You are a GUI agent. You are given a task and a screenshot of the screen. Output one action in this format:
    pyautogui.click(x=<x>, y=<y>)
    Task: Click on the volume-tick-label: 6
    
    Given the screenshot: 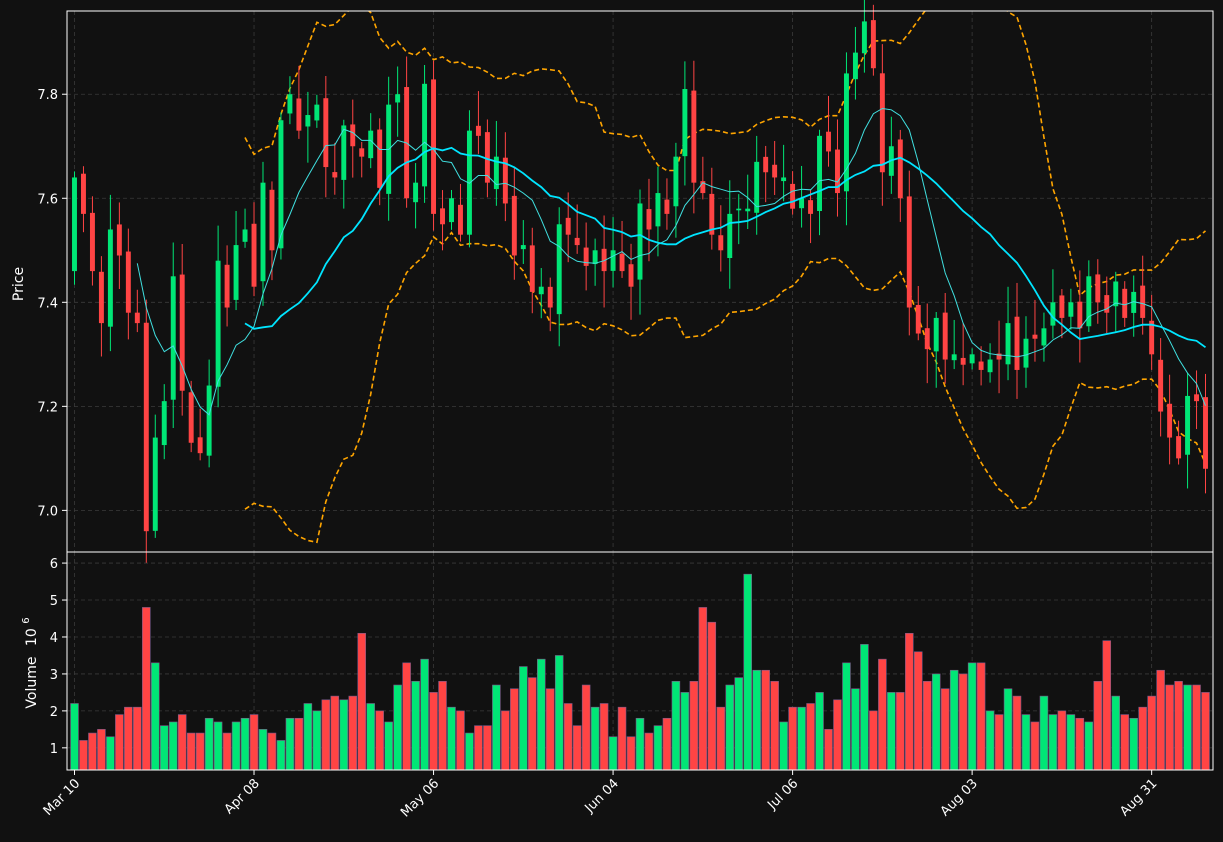 What is the action you would take?
    pyautogui.click(x=54, y=564)
    